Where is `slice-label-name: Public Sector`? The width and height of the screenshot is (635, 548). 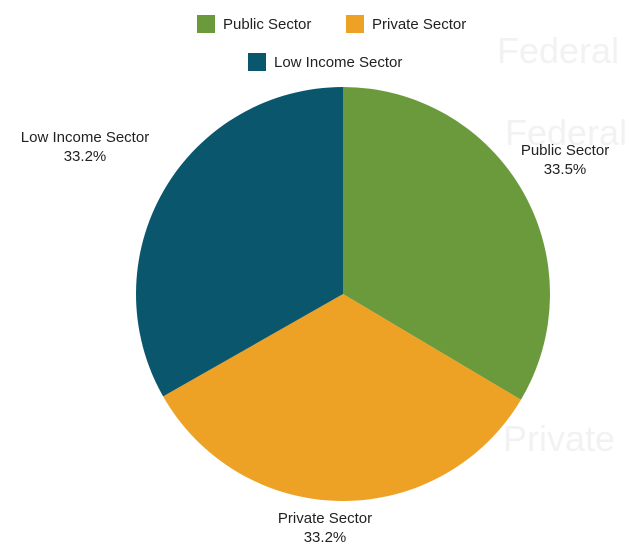 slice-label-name: Public Sector is located at coordinates (565, 150).